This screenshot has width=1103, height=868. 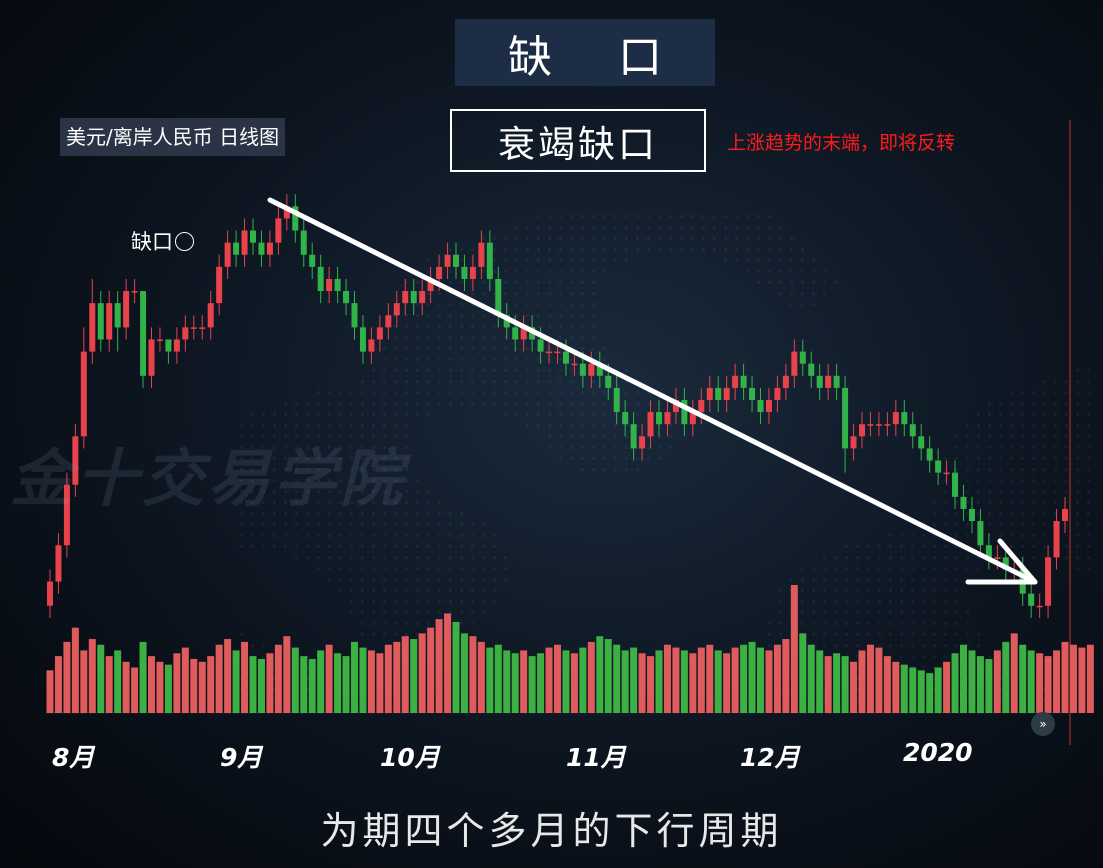 What do you see at coordinates (410, 757) in the screenshot?
I see `x-tick-label: 10月` at bounding box center [410, 757].